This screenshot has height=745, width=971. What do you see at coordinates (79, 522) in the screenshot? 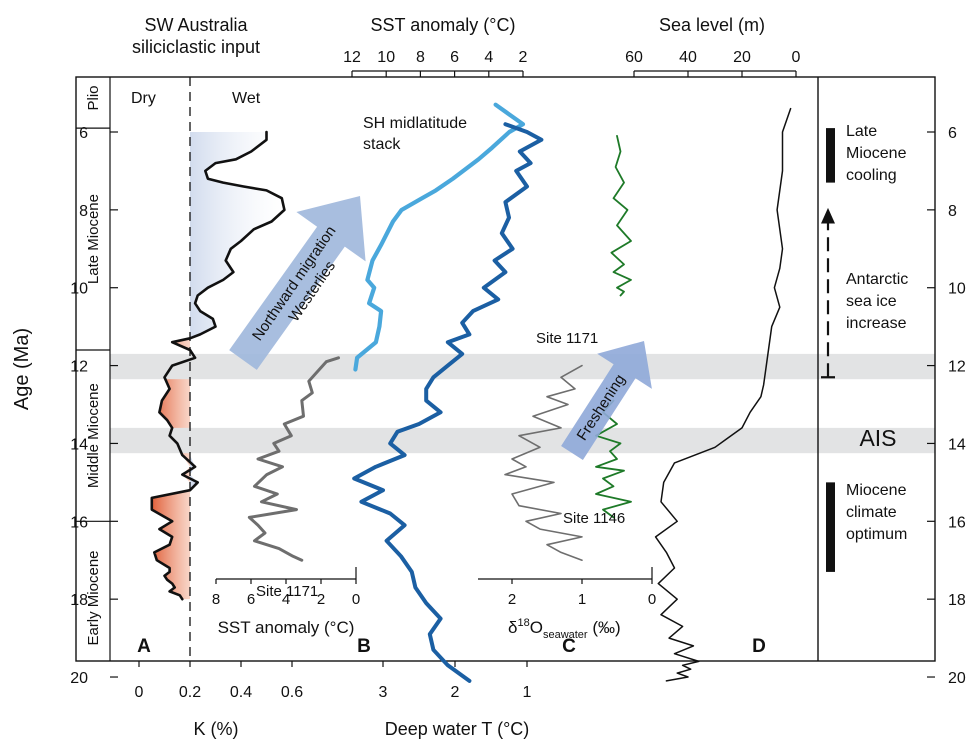
I see `age-tick-label: 16` at bounding box center [79, 522].